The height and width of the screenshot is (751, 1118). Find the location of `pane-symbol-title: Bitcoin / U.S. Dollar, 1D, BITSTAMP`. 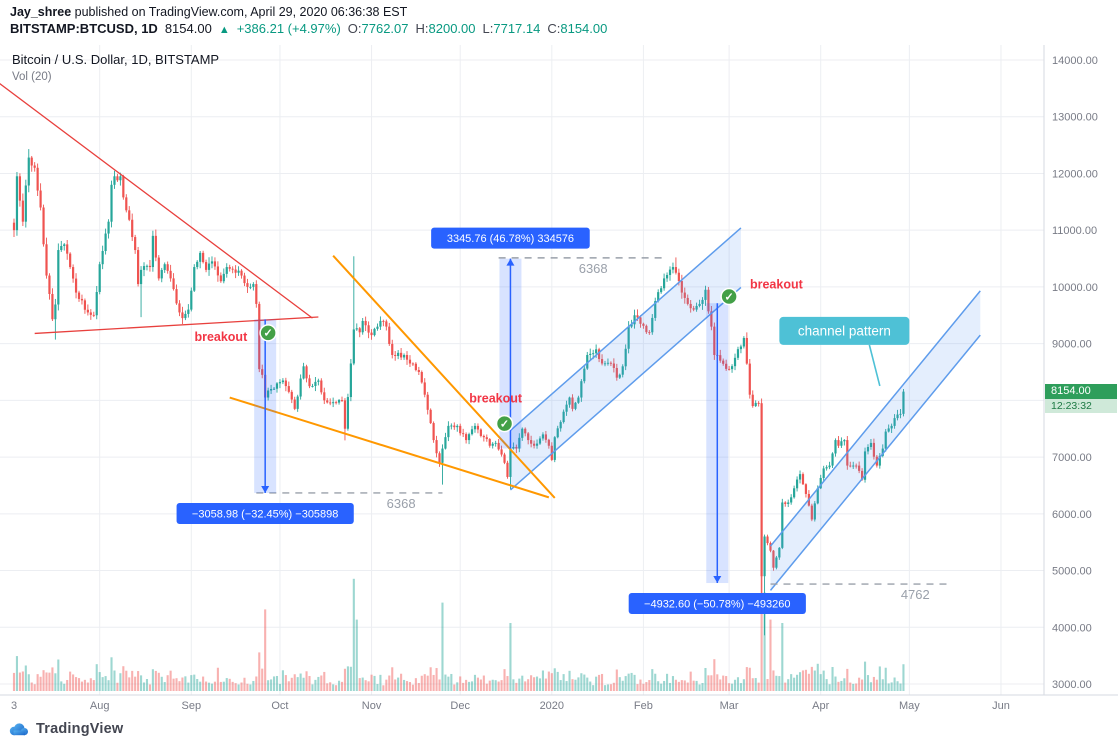

pane-symbol-title: Bitcoin / U.S. Dollar, 1D, BITSTAMP is located at coordinates (116, 59).